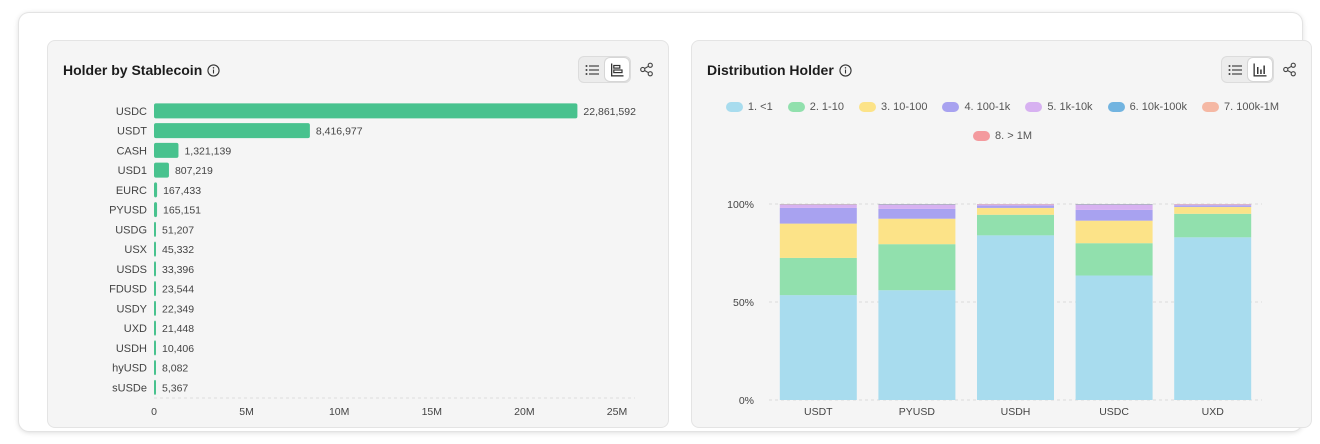 The image size is (1320, 444). I want to click on category-label: UXD, so click(135, 329).